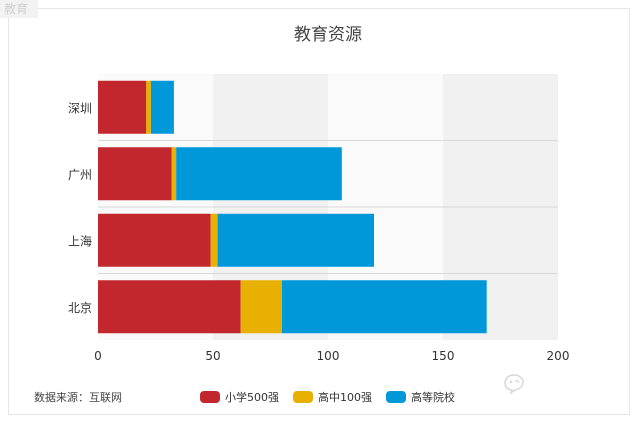  Describe the element at coordinates (514, 384) in the screenshot. I see `watermark-icon` at that location.